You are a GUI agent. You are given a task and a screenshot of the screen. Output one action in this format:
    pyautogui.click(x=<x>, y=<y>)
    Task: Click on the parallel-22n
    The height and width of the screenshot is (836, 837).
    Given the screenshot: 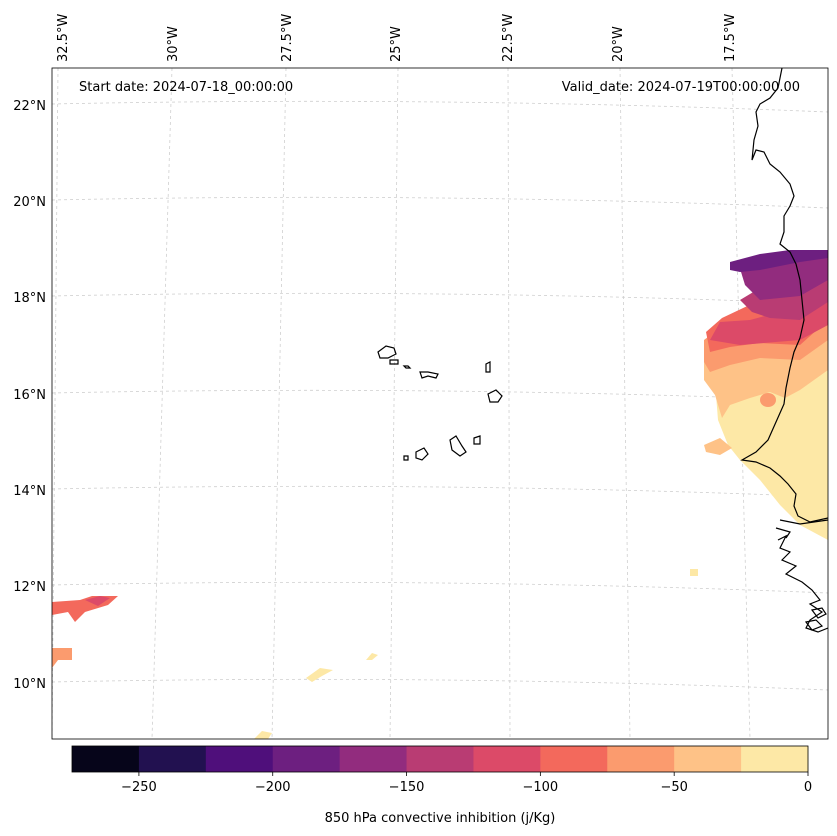 What is the action you would take?
    pyautogui.click(x=440, y=106)
    